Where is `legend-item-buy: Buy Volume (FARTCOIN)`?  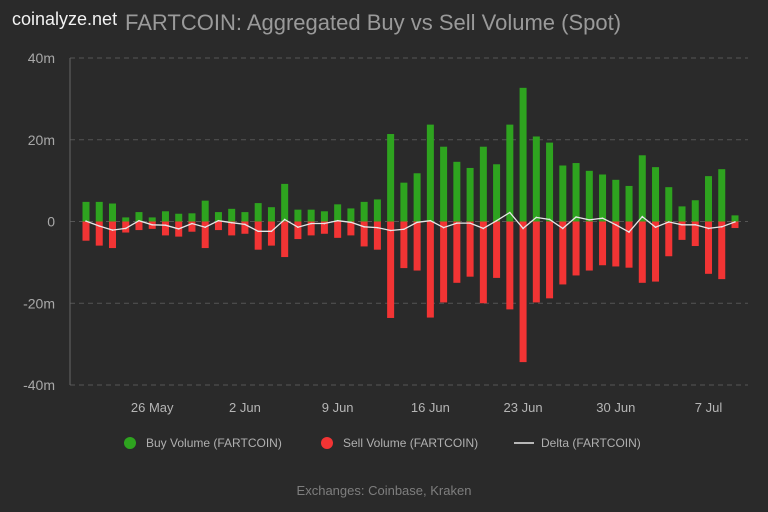
legend-item-buy: Buy Volume (FARTCOIN) is located at coordinates (203, 443).